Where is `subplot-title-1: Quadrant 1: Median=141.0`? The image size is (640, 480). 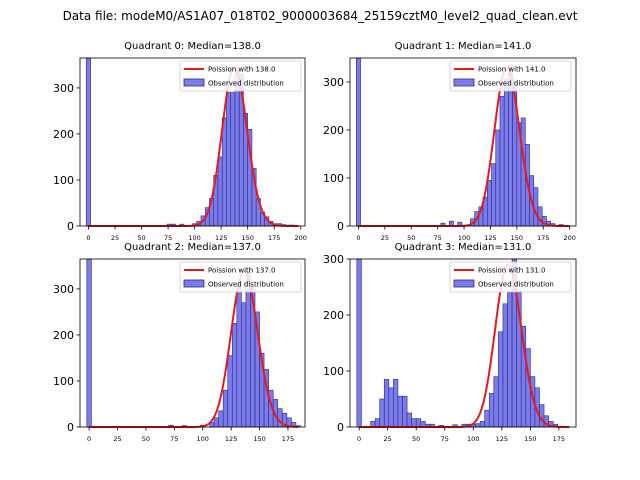 subplot-title-1: Quadrant 1: Median=141.0 is located at coordinates (463, 46).